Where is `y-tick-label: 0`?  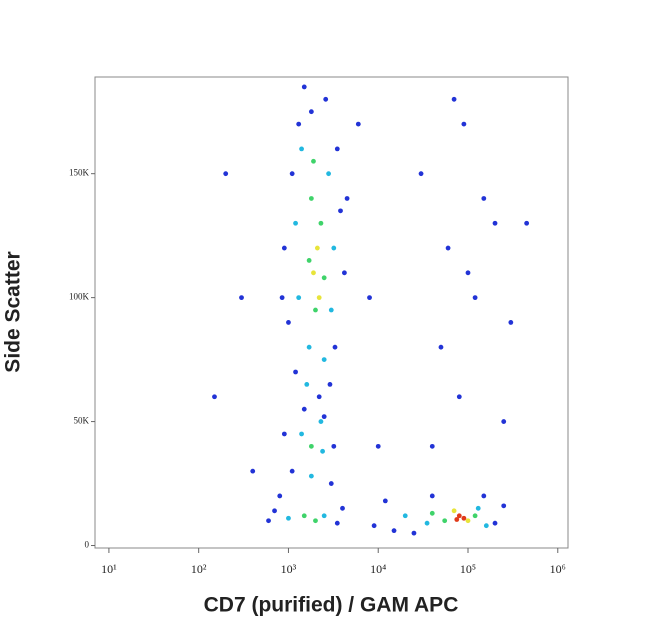 y-tick-label: 0 is located at coordinates (87, 545).